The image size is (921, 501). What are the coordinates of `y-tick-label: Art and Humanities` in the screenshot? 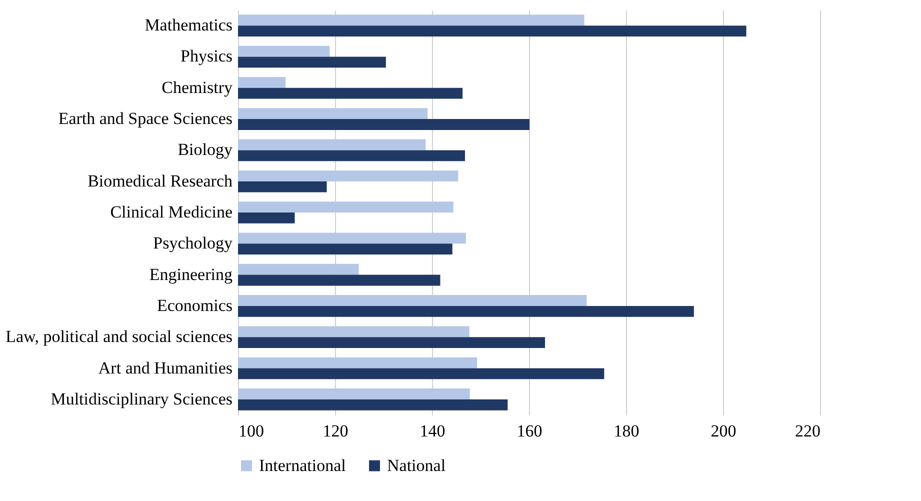 It's located at (165, 368).